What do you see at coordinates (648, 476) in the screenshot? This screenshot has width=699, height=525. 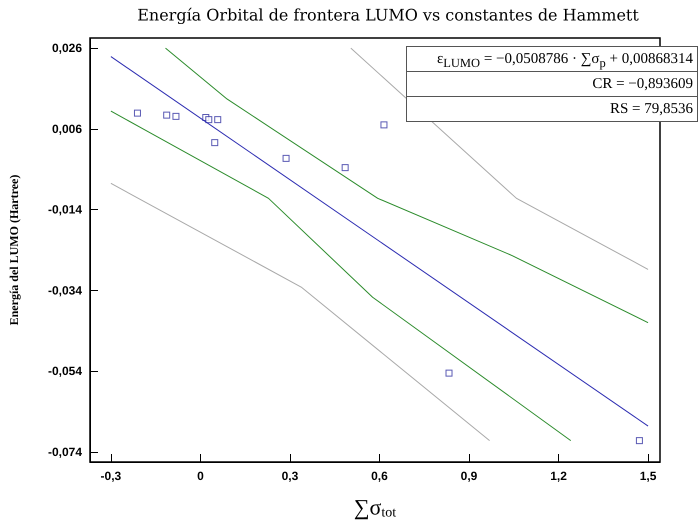 I see `x-tick-label: 1,5` at bounding box center [648, 476].